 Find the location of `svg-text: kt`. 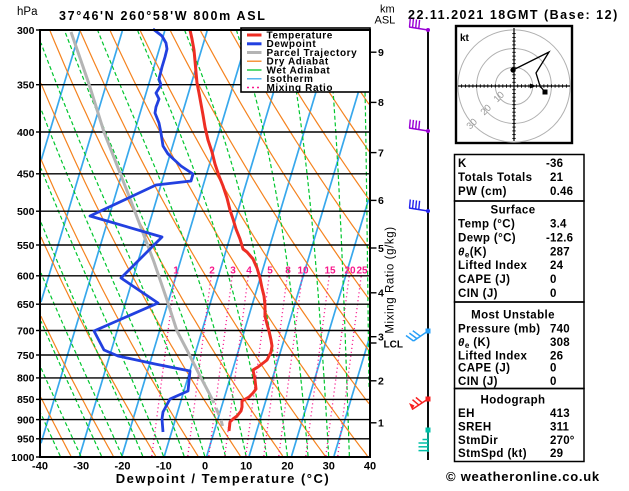

svg-text: kt is located at coordinates (465, 38).